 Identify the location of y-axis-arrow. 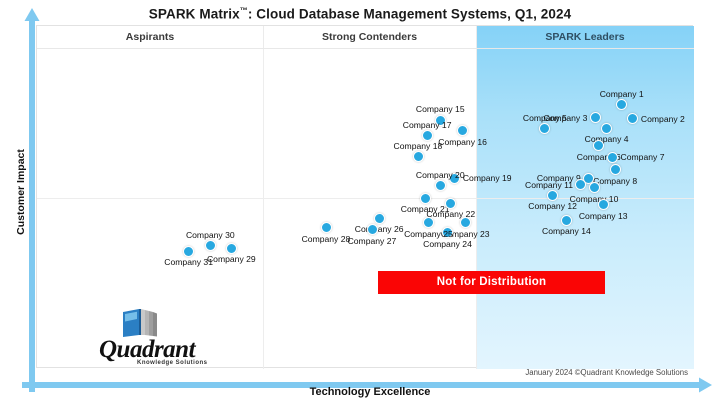
(33, 200).